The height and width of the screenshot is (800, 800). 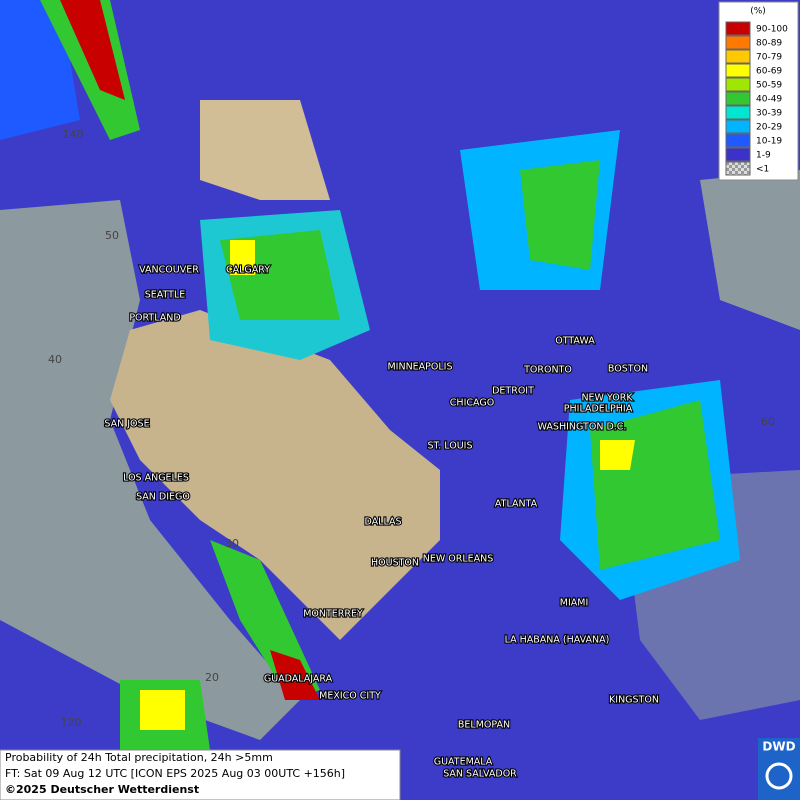 I want to click on city-label: NEW YORK, so click(x=607, y=398).